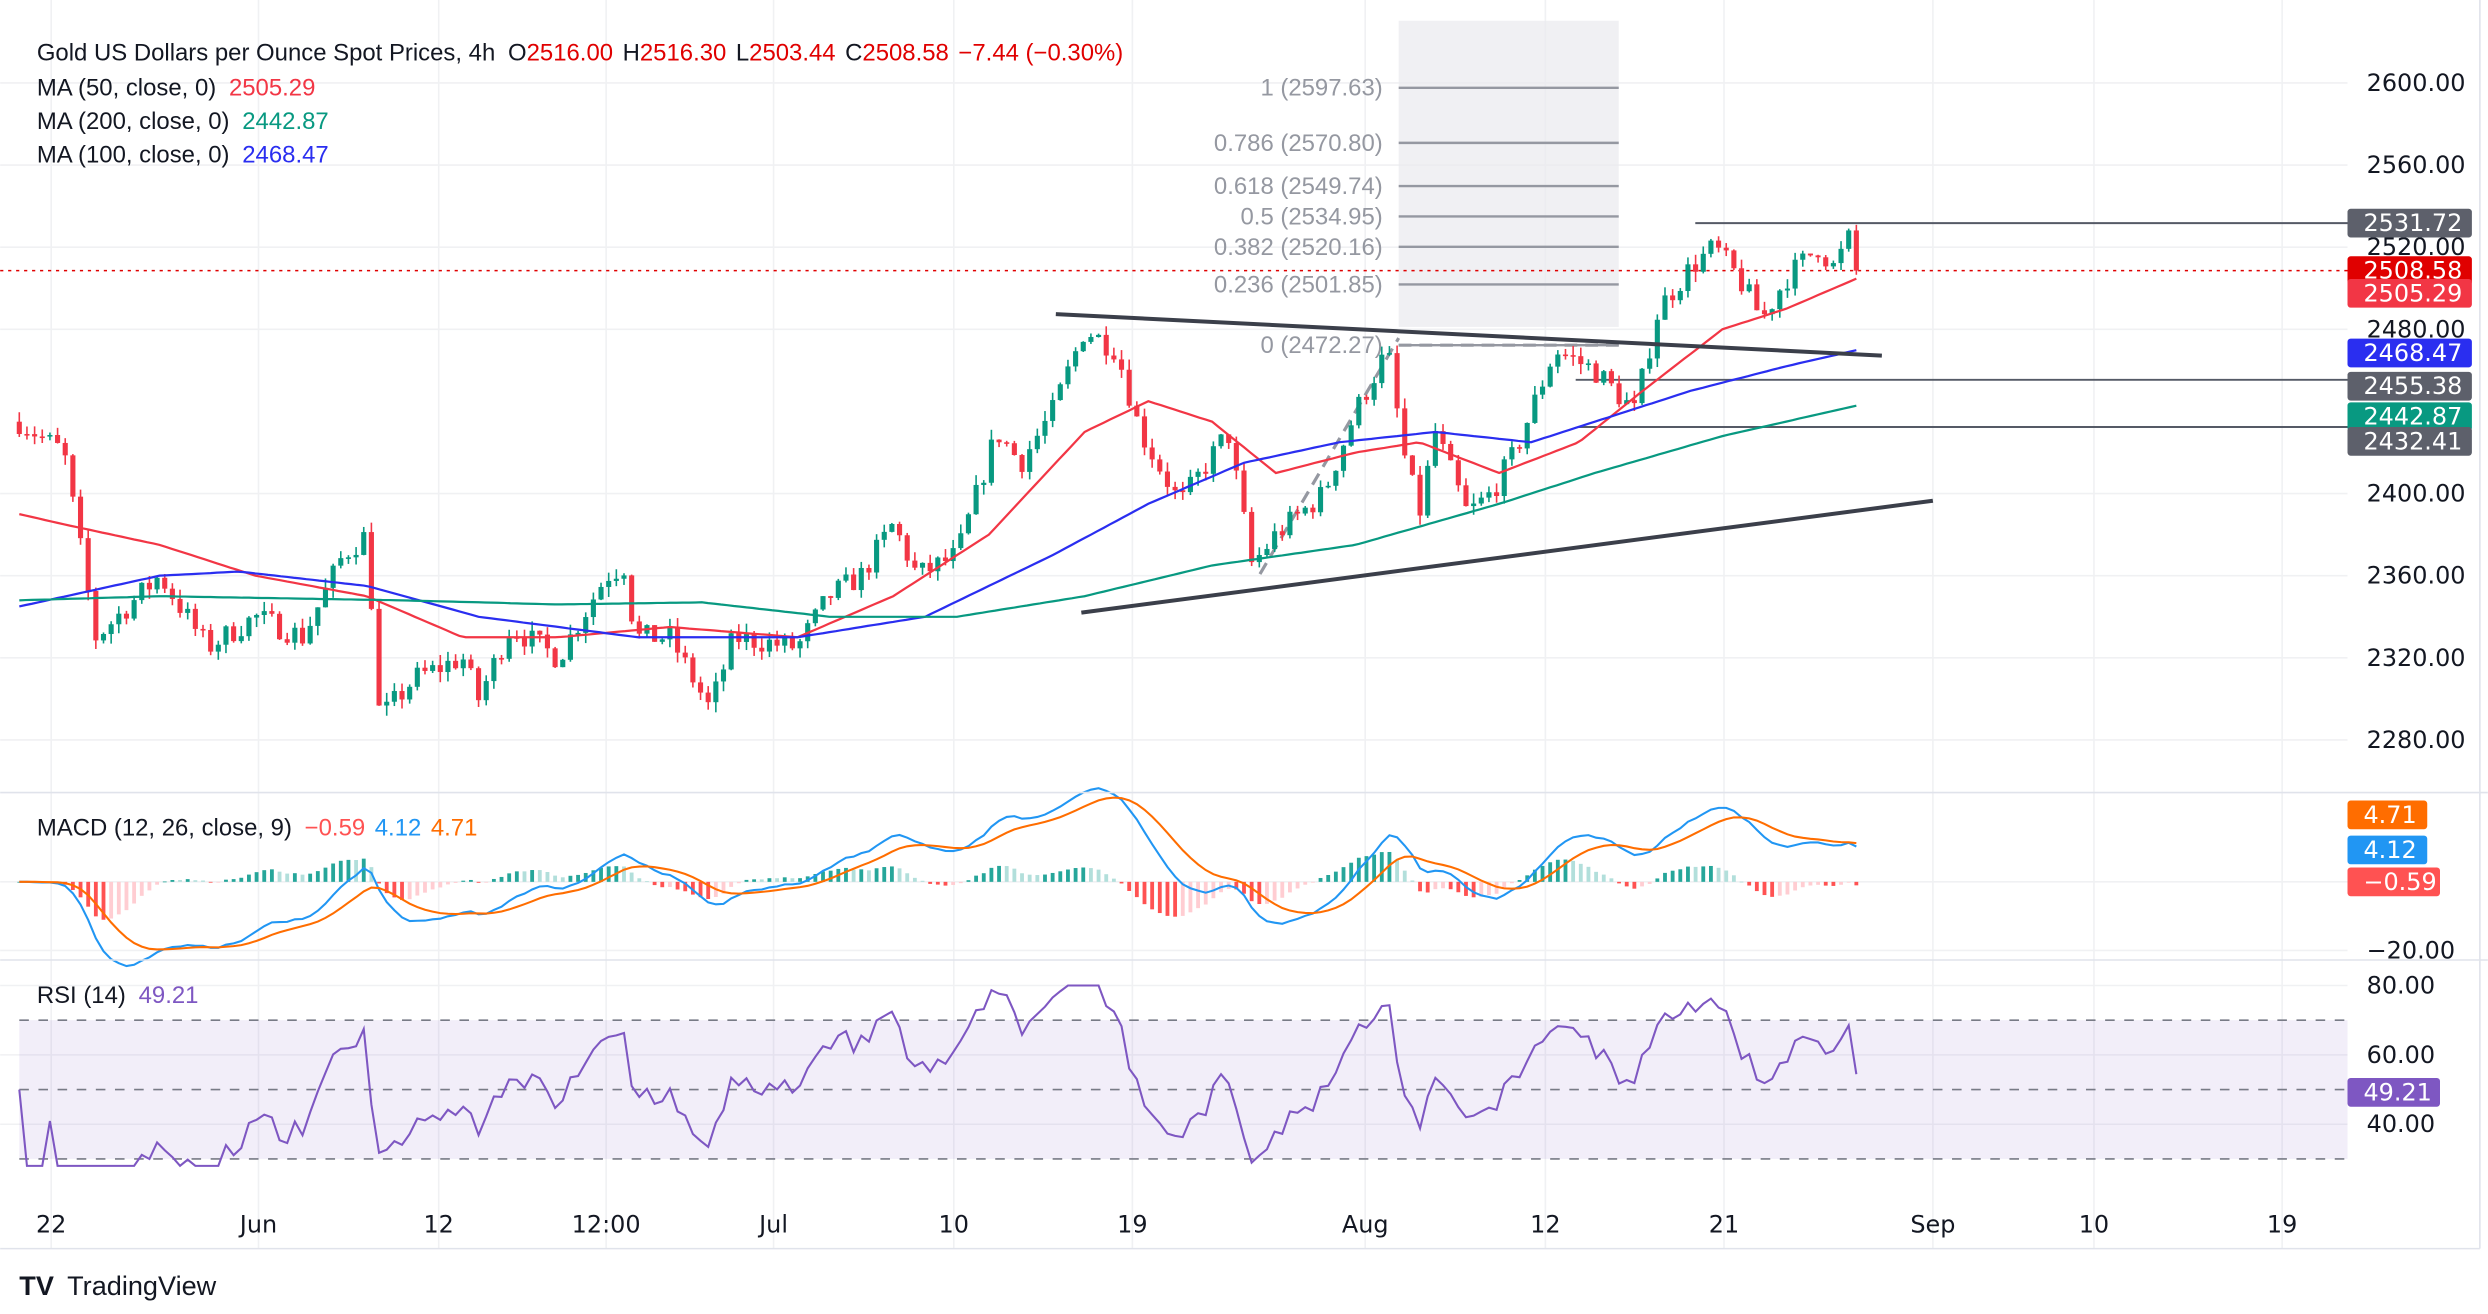 The width and height of the screenshot is (2488, 1314). What do you see at coordinates (938, 1076) in the screenshot?
I see `rsi-line` at bounding box center [938, 1076].